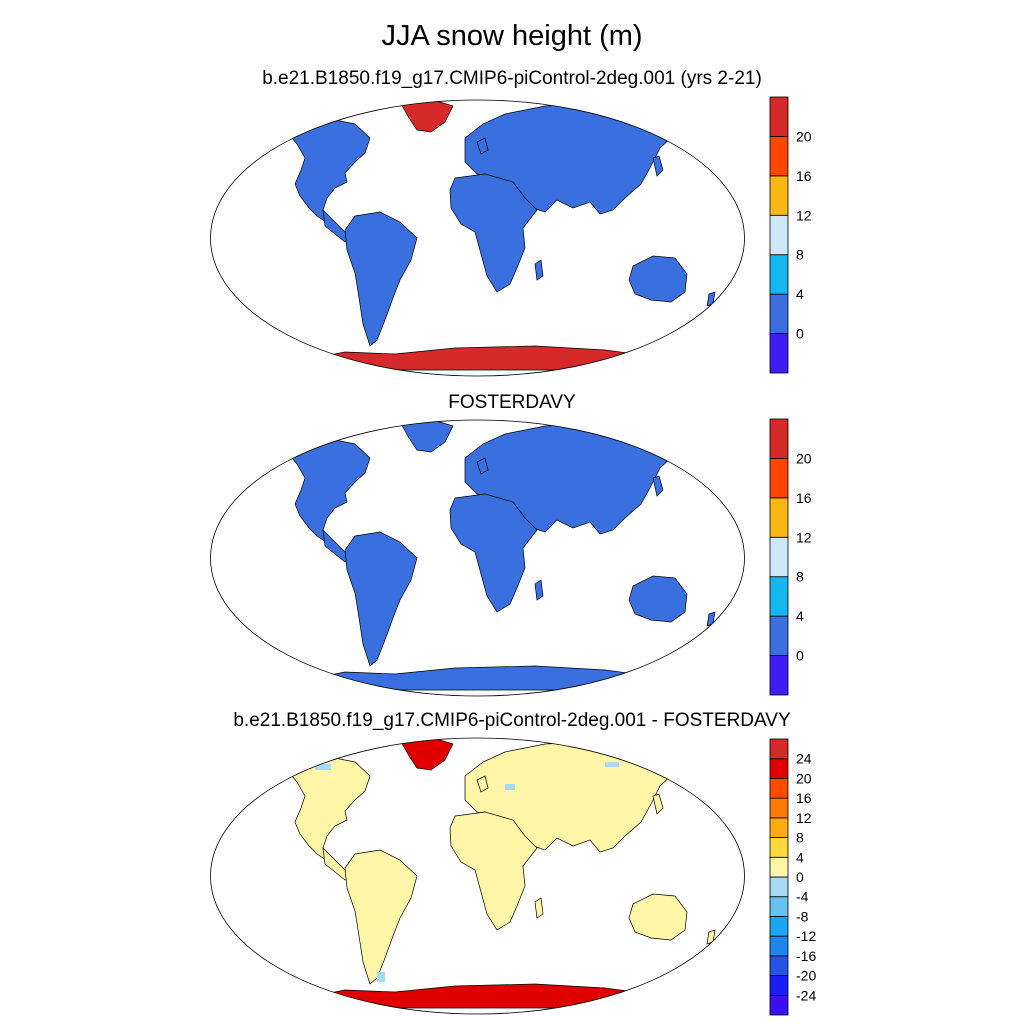  I want to click on colorbar-case: 0 4 8 12 16 20, so click(790, 235).